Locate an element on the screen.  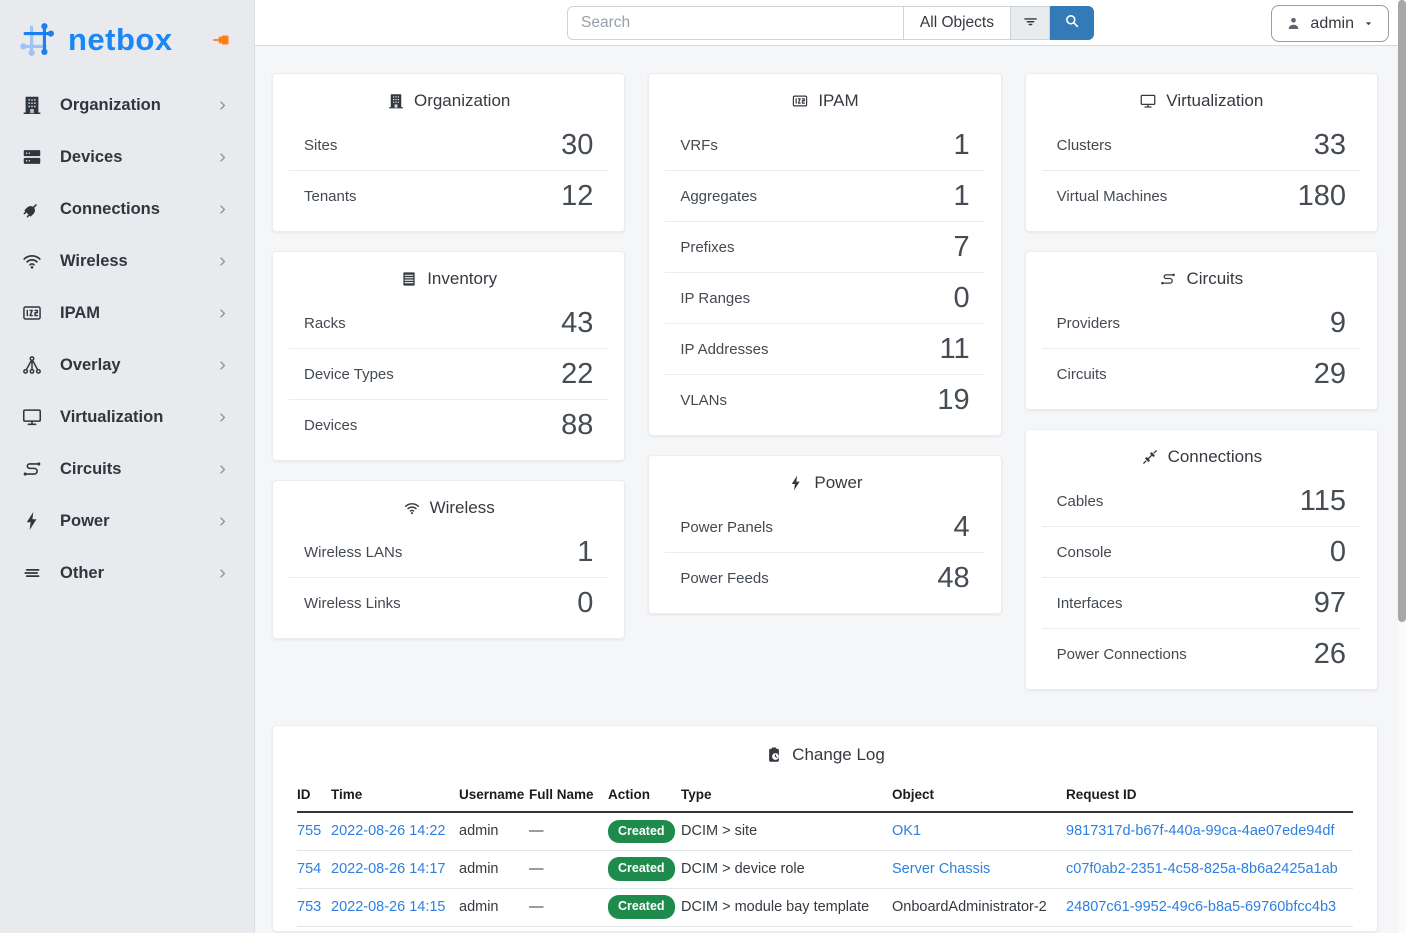
clipboard-clock-icon is located at coordinates (774, 755).